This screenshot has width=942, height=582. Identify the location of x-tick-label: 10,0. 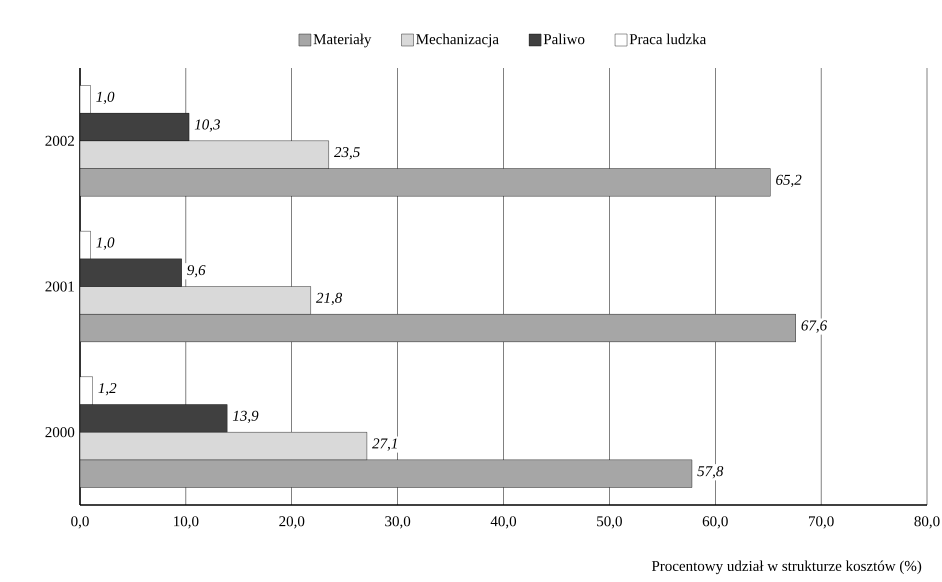
(186, 522).